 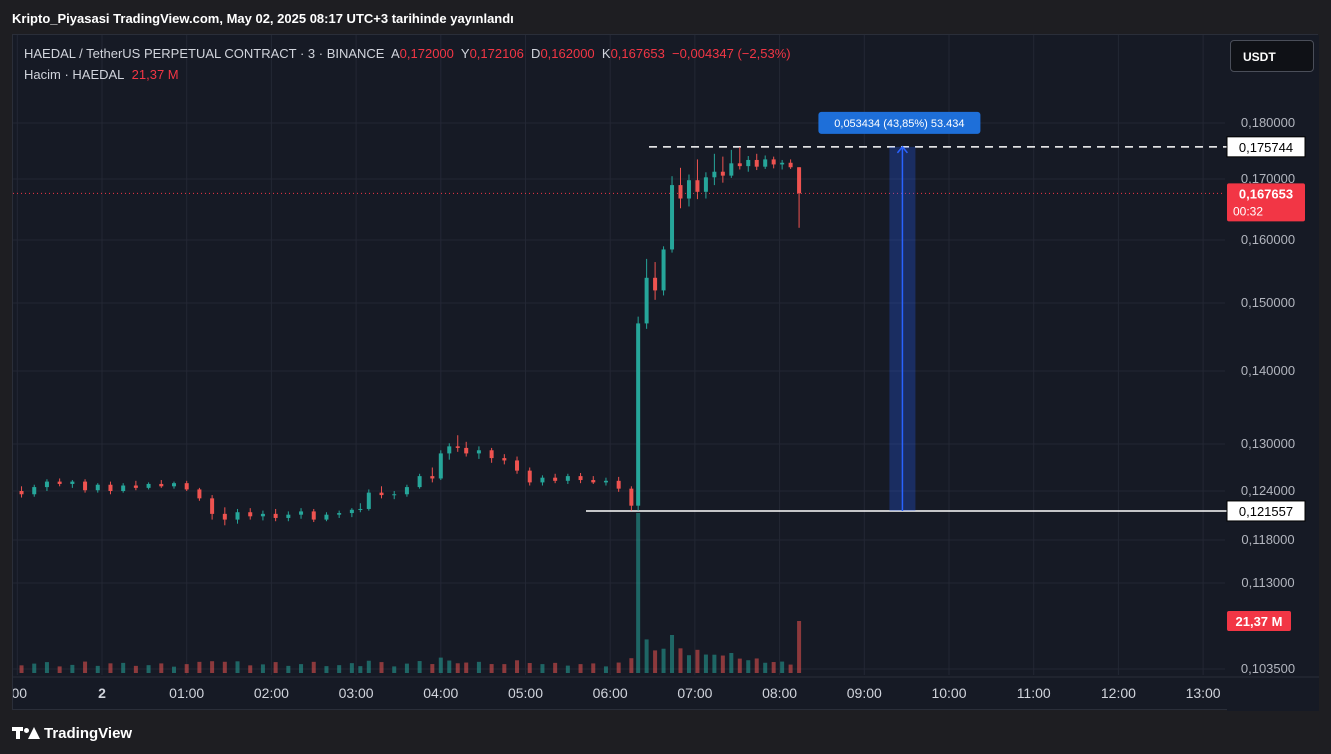 I want to click on legend-volume-label: Hacim · HAEDAL, so click(x=74, y=74).